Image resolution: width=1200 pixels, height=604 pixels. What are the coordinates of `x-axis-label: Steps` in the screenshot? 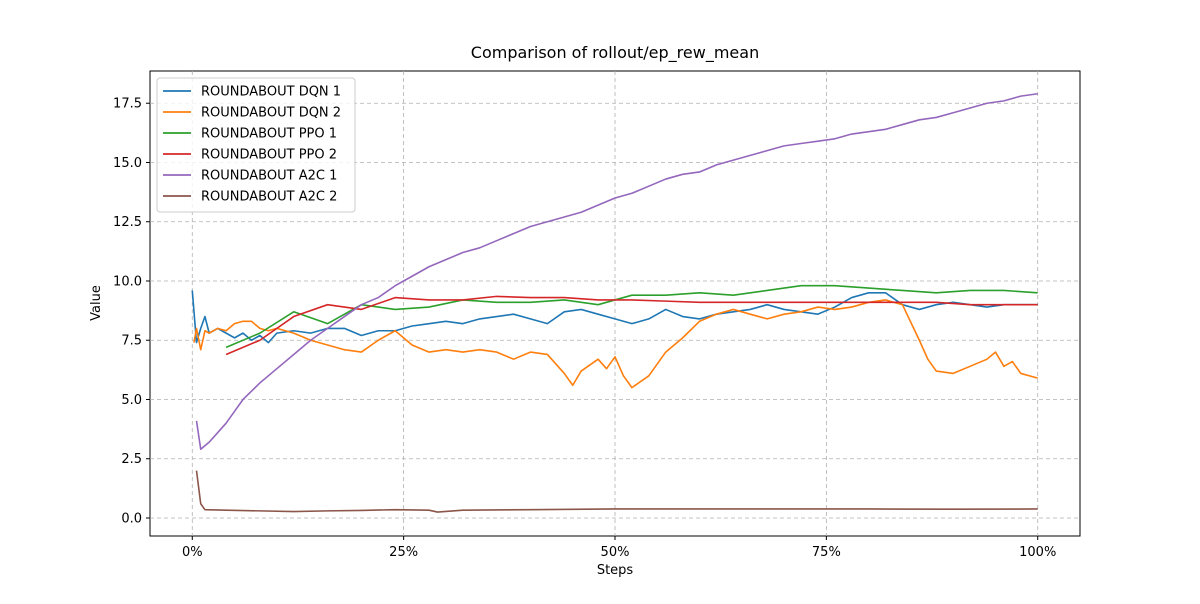 It's located at (615, 570).